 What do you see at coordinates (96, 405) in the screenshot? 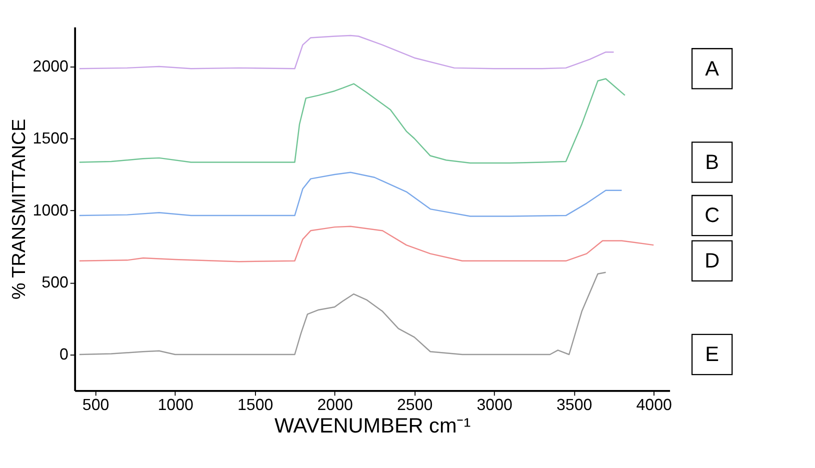
I see `x-tick-label: 500` at bounding box center [96, 405].